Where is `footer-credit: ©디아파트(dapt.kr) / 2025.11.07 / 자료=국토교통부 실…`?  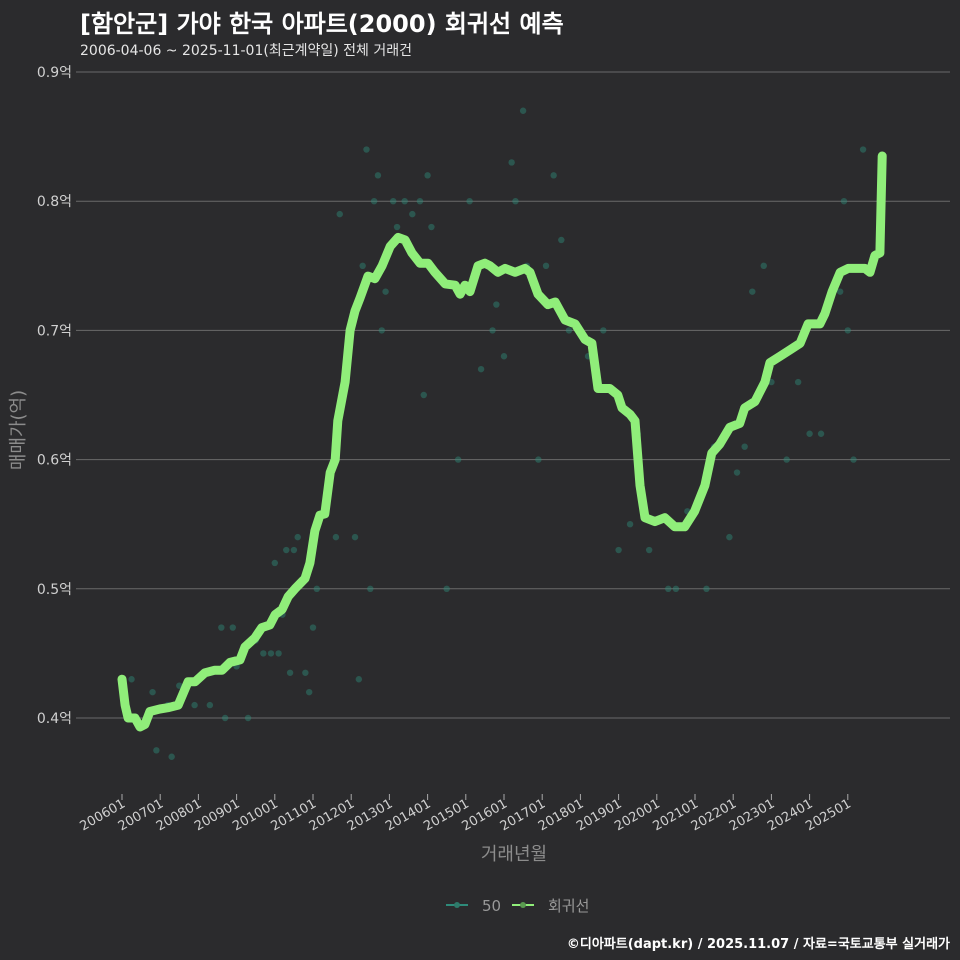 footer-credit: ©디아파트(dapt.kr) / 2025.11.07 / 자료=국토교통부 실… is located at coordinates (758, 944).